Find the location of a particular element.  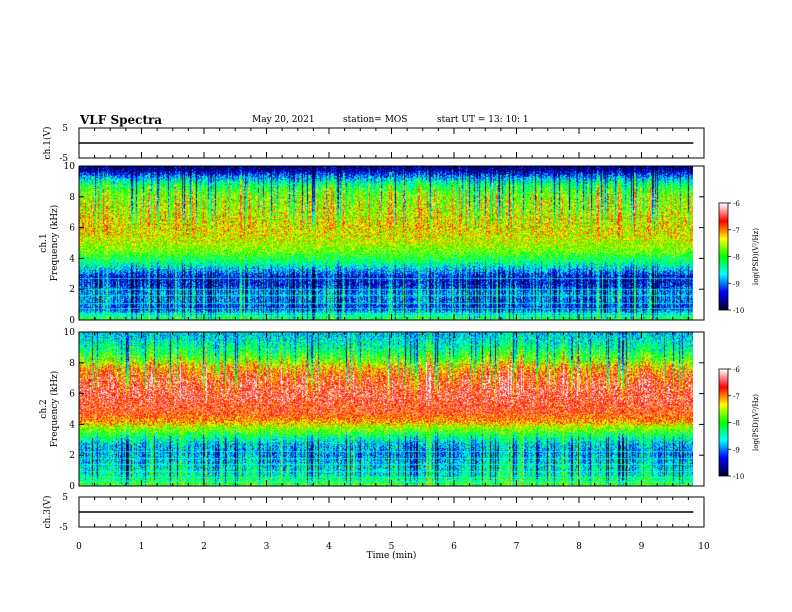

ch2-spectrogram-ytick-label: 8 is located at coordinates (72, 364).